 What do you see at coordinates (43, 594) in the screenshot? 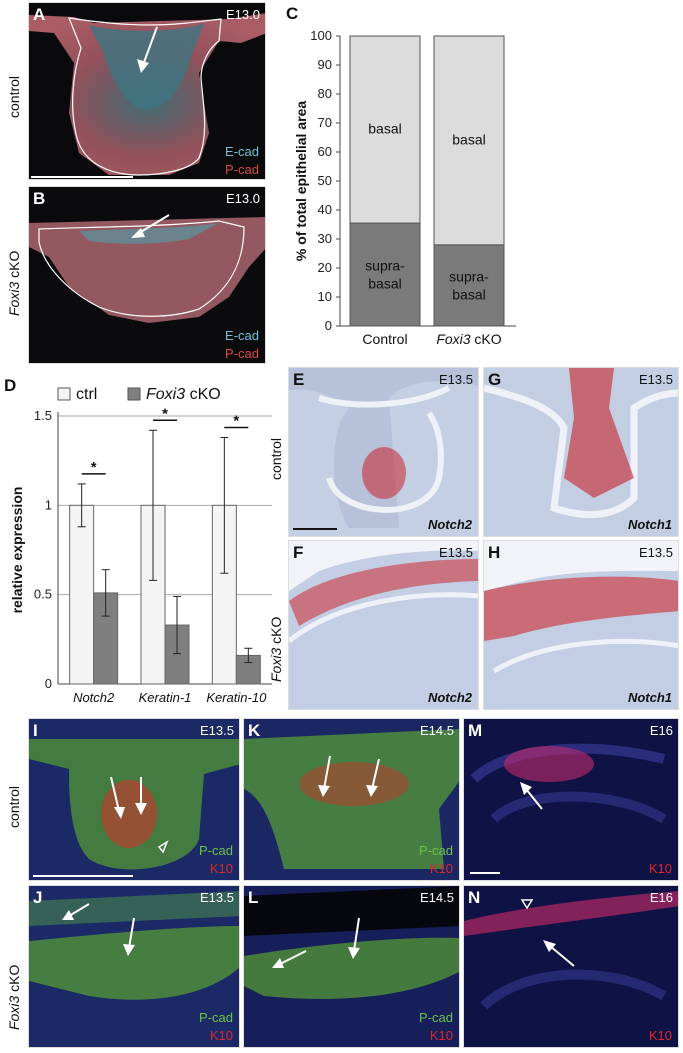
I see `d-ytick-label: 0.5` at bounding box center [43, 594].